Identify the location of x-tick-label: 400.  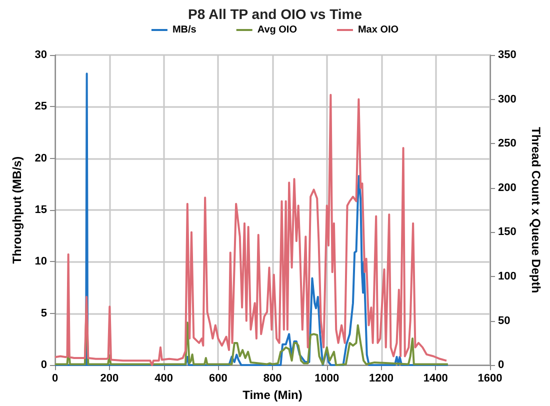
(163, 378).